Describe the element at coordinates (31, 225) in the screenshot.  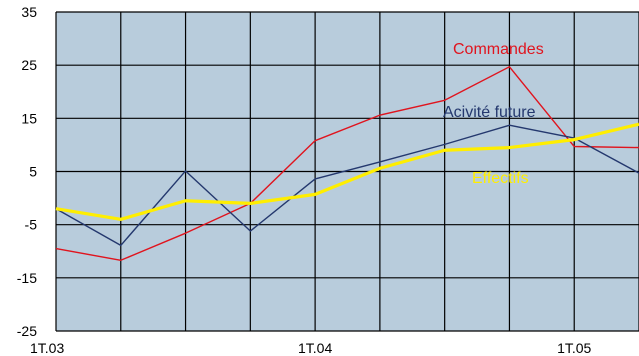
I see `y-tick-label: -5` at that location.